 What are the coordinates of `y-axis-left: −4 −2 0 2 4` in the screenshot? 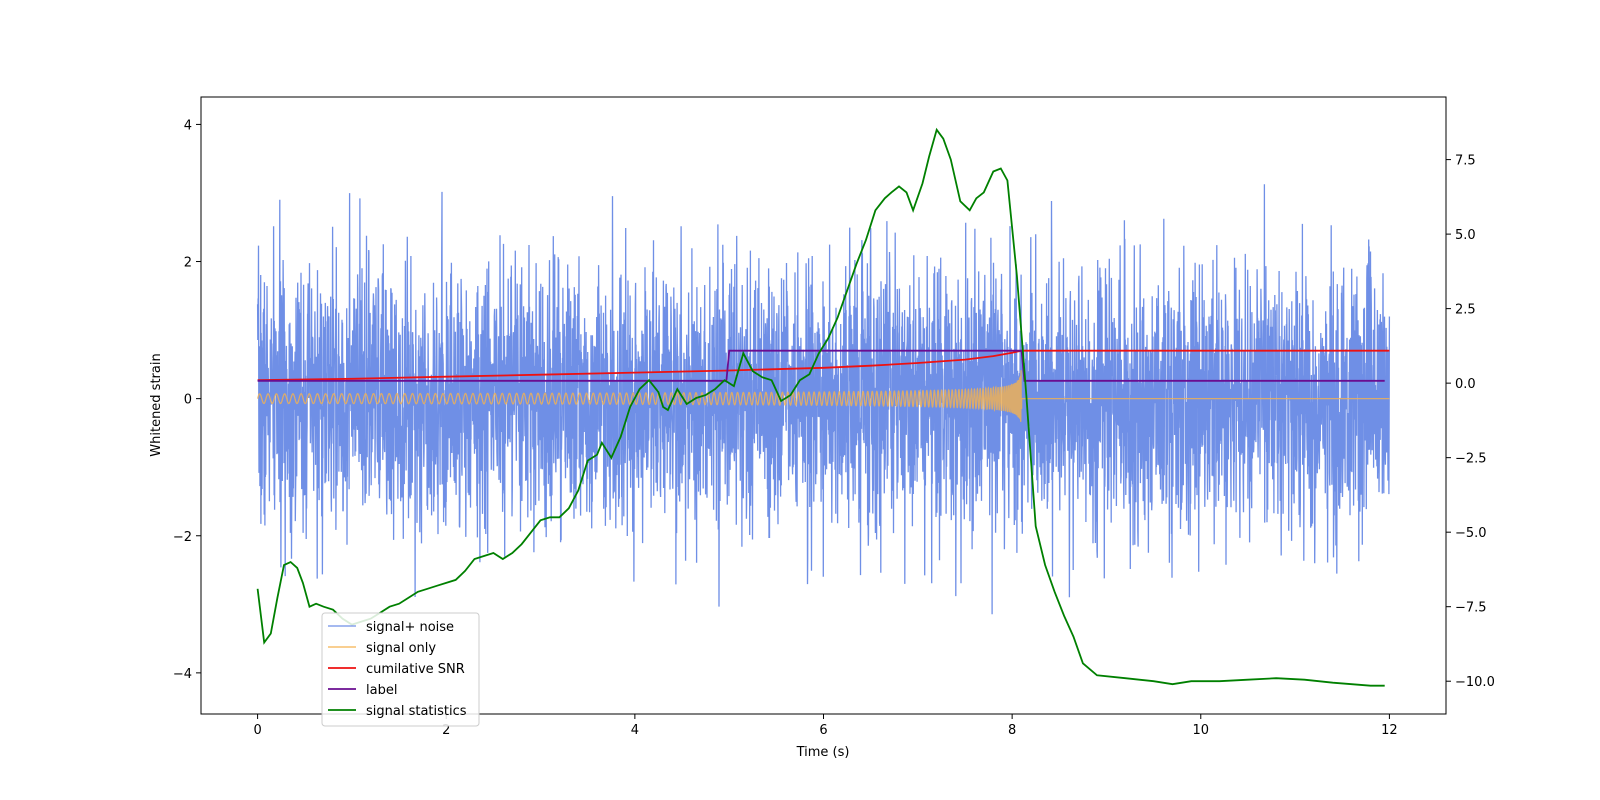 It's located at (187, 400).